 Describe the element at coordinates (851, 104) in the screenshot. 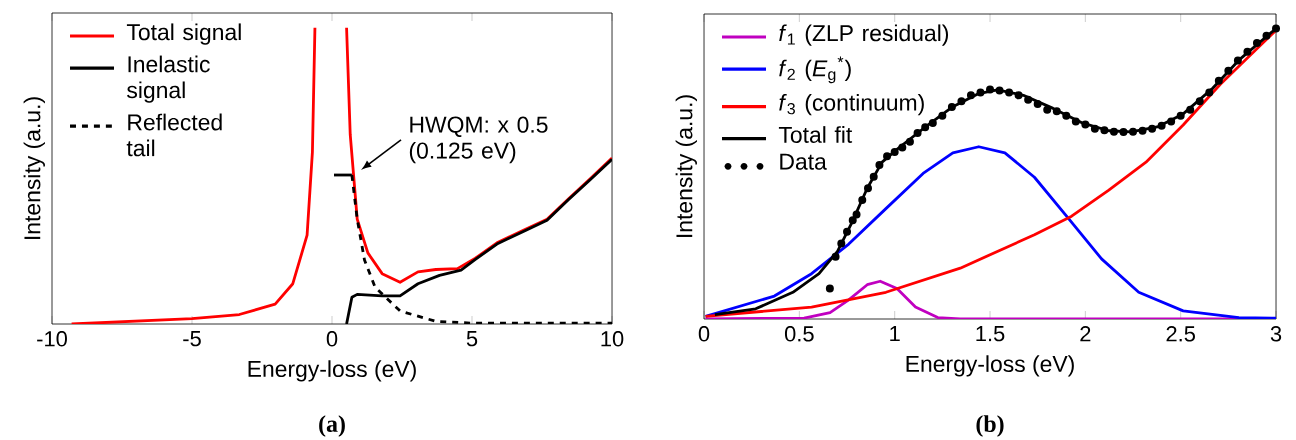

I see `legend-label: f$_{3}$ (continuum)` at that location.